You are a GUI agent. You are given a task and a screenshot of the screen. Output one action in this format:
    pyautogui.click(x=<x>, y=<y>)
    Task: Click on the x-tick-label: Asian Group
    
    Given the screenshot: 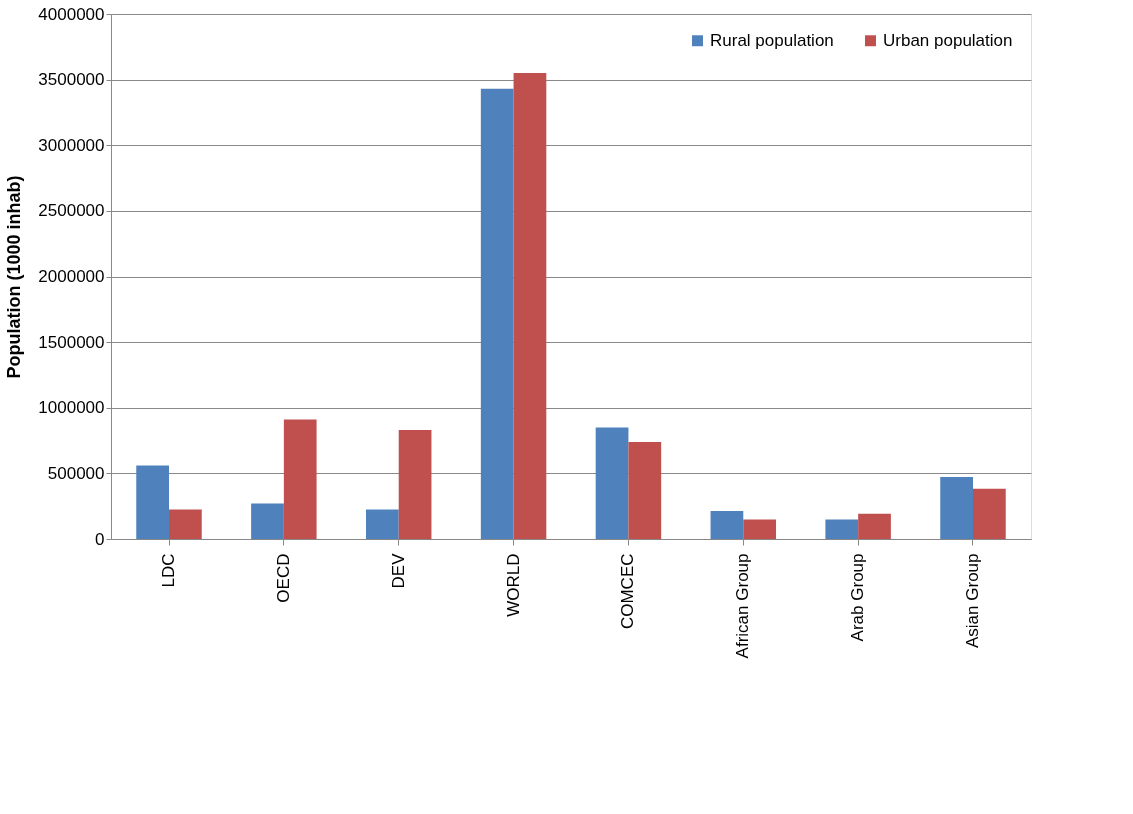 What is the action you would take?
    pyautogui.click(x=972, y=600)
    